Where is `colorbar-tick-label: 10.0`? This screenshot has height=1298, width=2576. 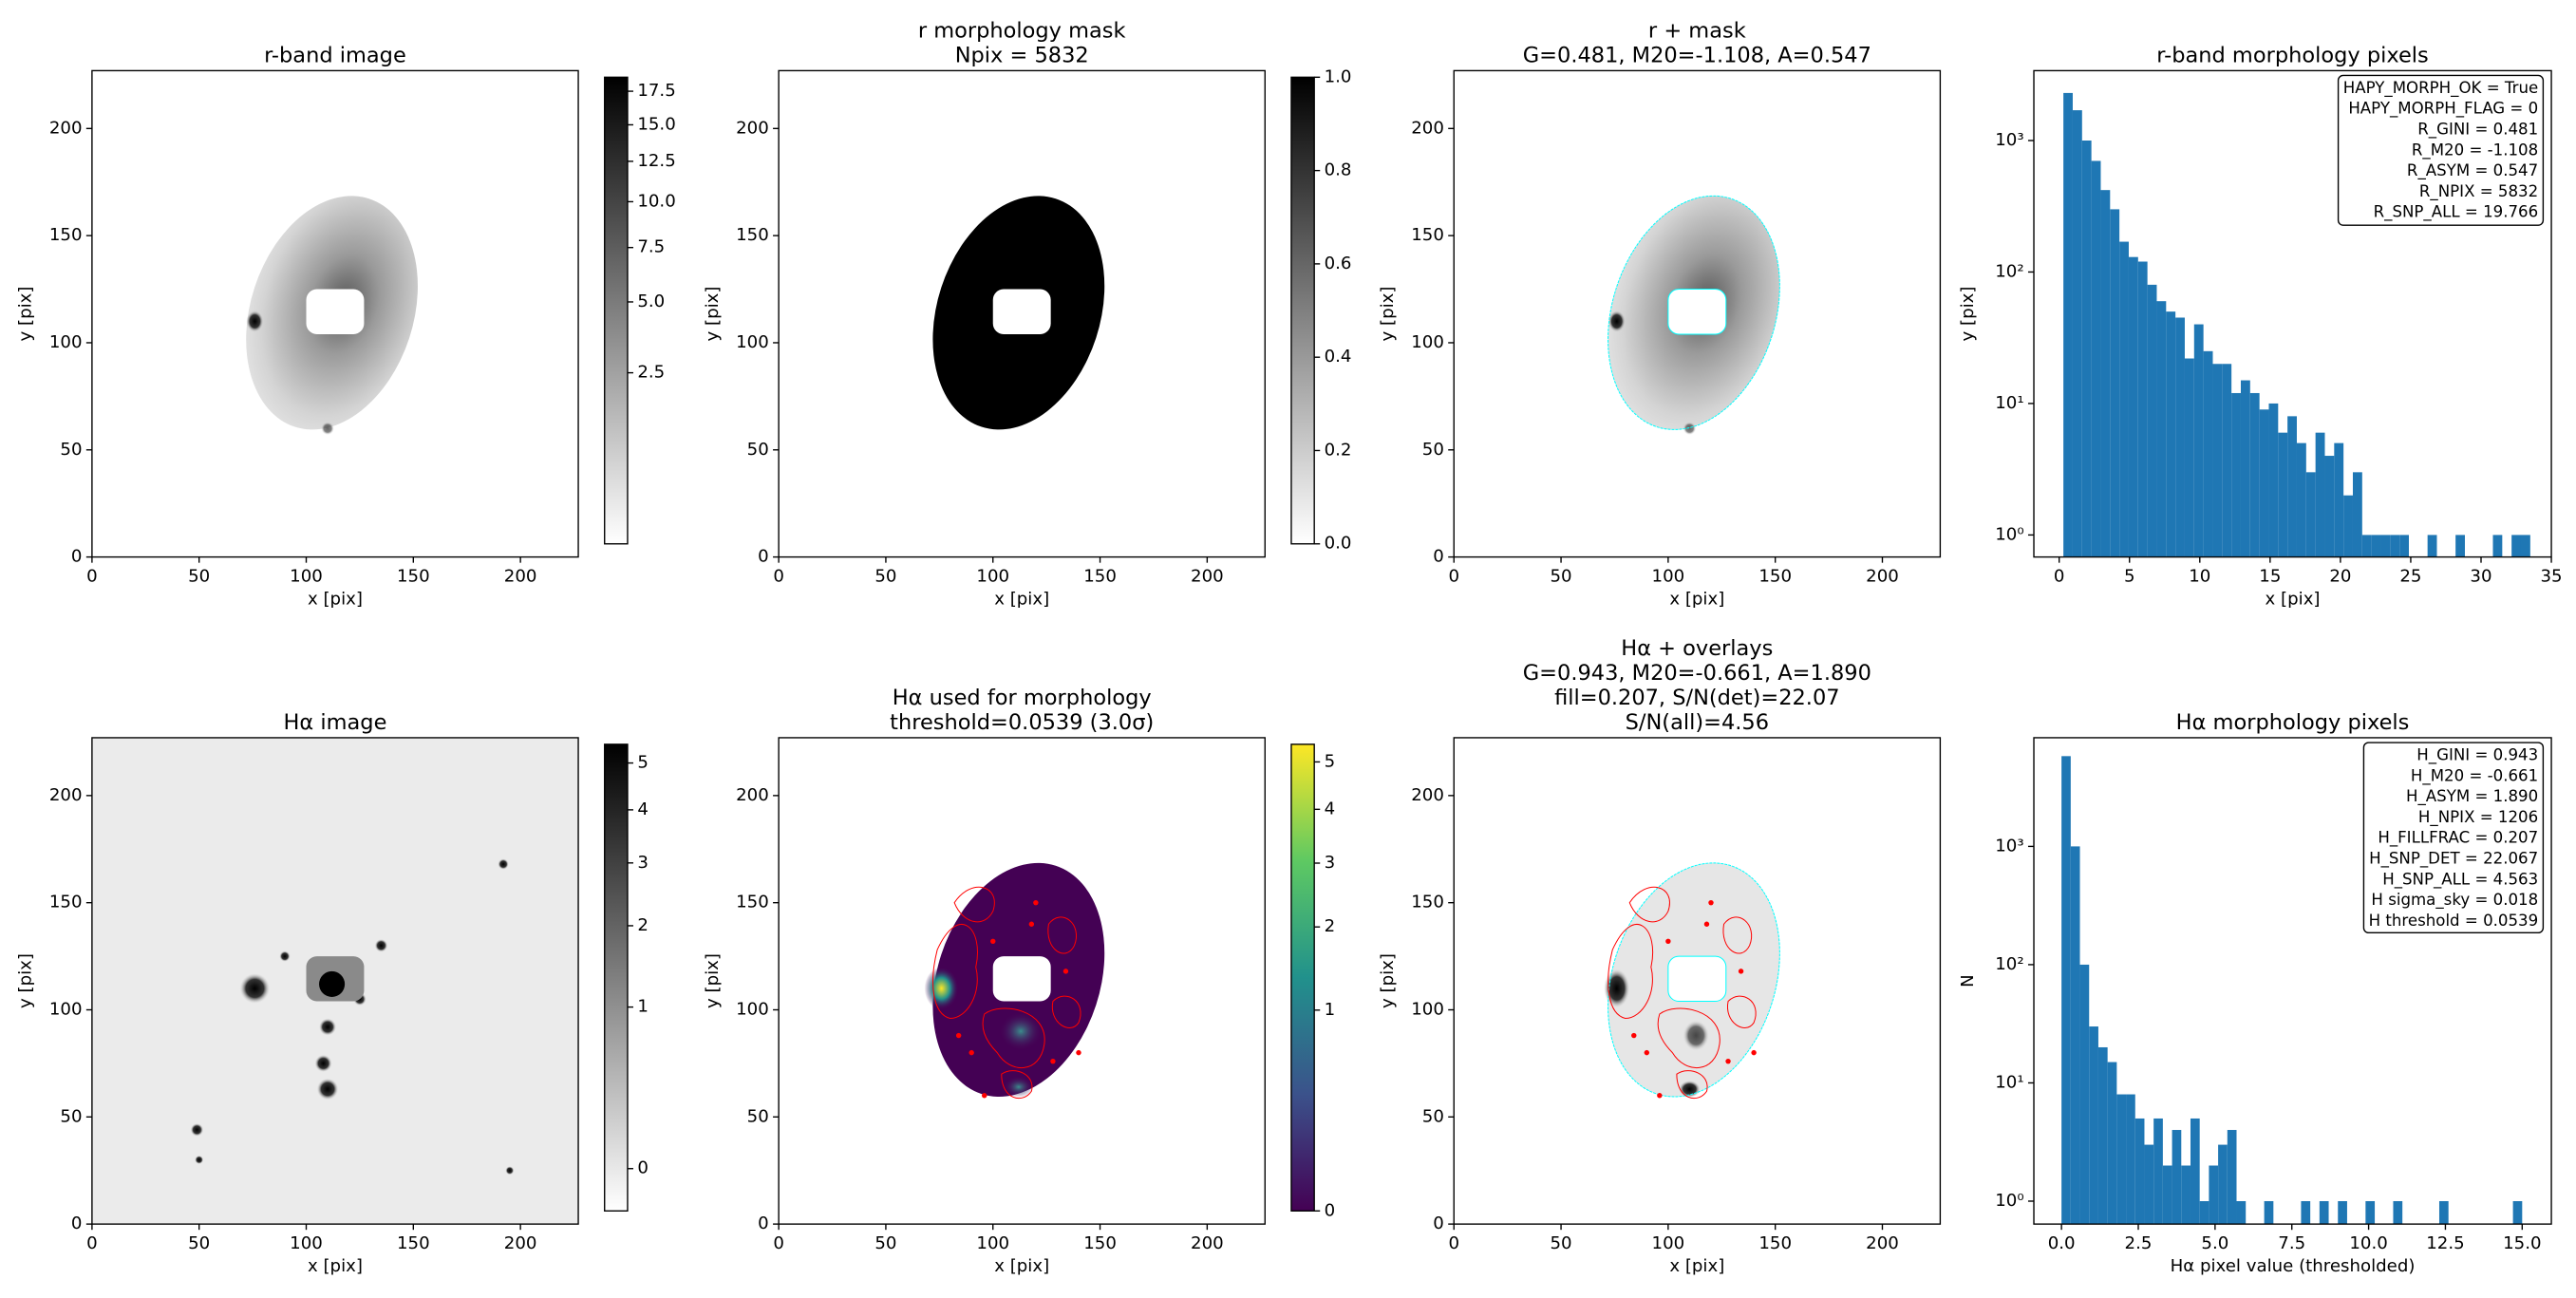 colorbar-tick-label: 10.0 is located at coordinates (656, 201).